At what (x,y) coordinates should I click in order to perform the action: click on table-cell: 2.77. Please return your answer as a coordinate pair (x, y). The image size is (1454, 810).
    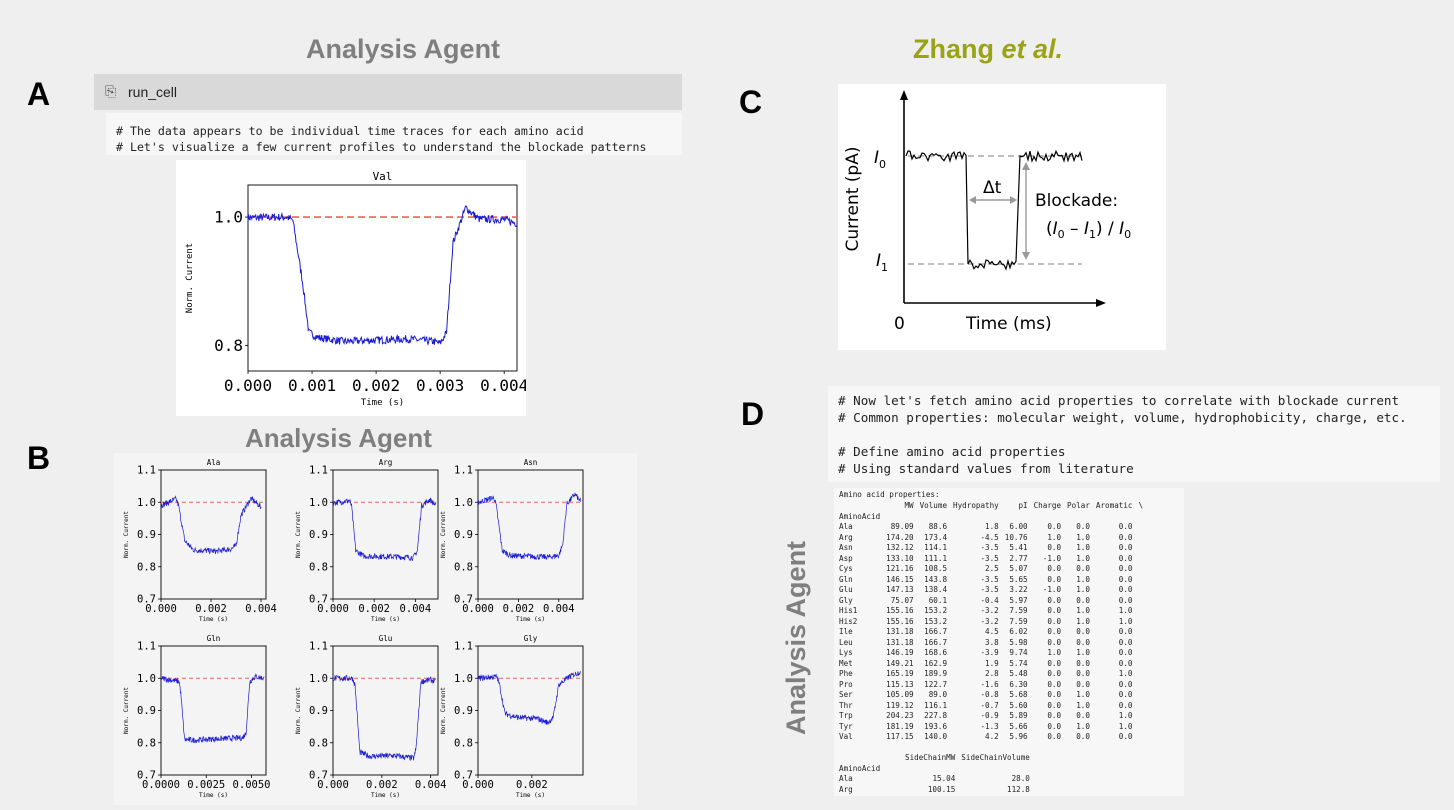
    Looking at the image, I should click on (1018, 558).